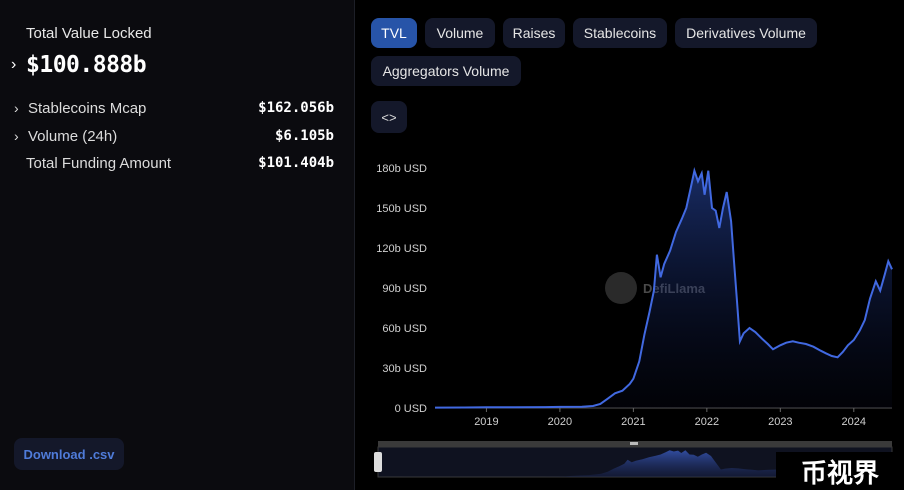  What do you see at coordinates (746, 33) in the screenshot?
I see `tab-derivatives-volume: Derivatives Volume` at bounding box center [746, 33].